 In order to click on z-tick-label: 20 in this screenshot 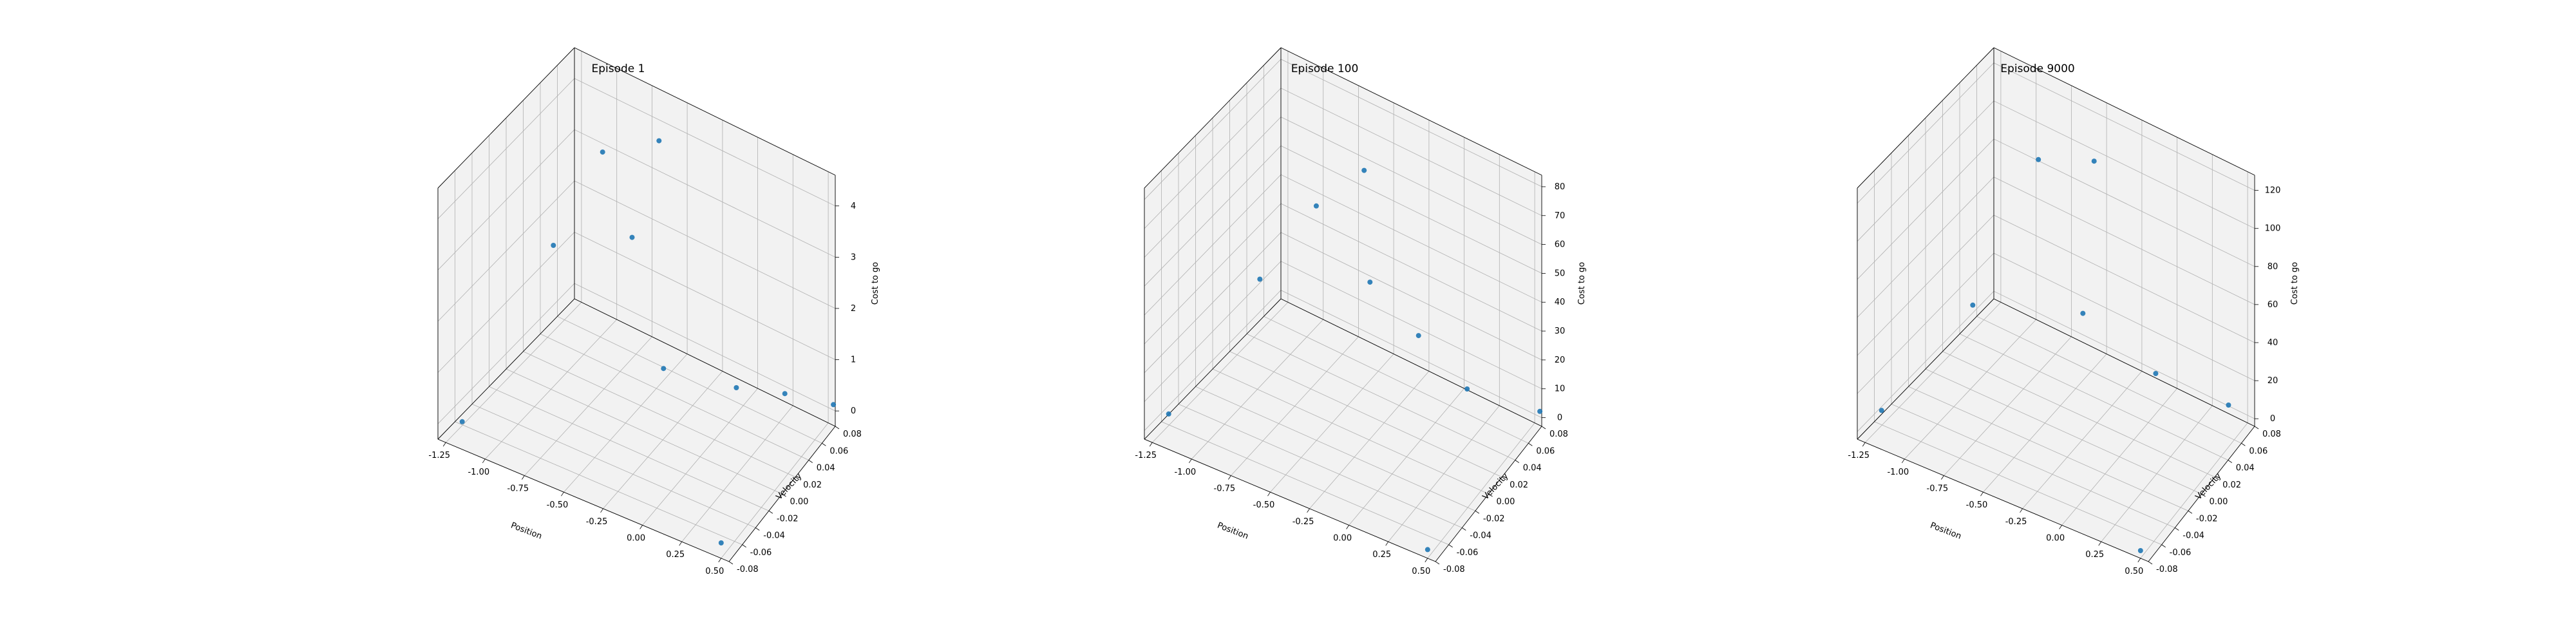, I will do `click(2273, 381)`.